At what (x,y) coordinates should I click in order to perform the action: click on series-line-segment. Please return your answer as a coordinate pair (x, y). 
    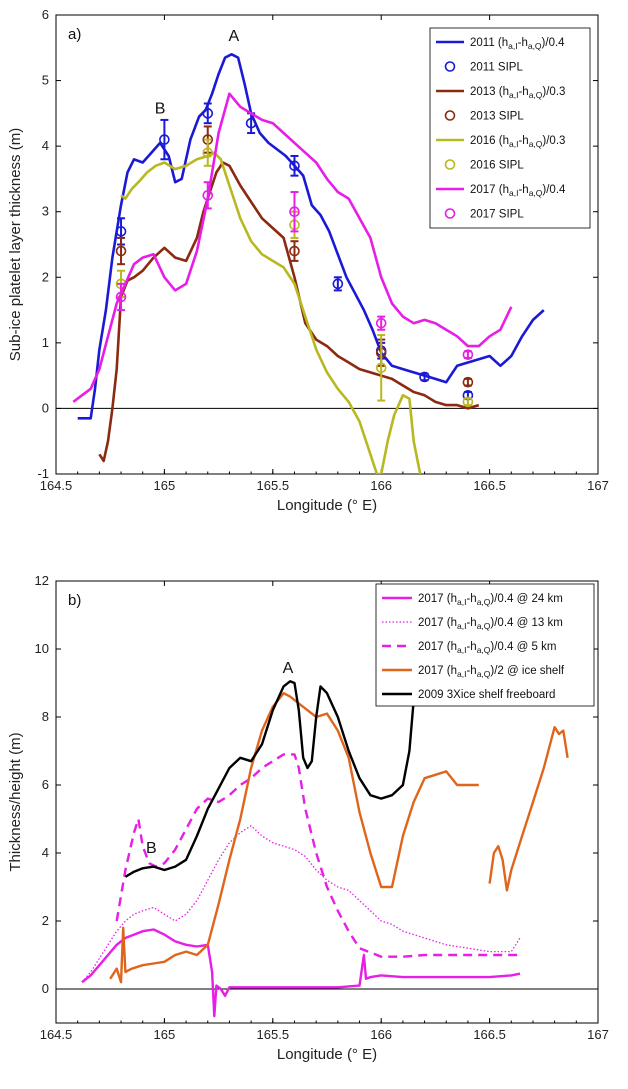
    Looking at the image, I should click on (528, 809).